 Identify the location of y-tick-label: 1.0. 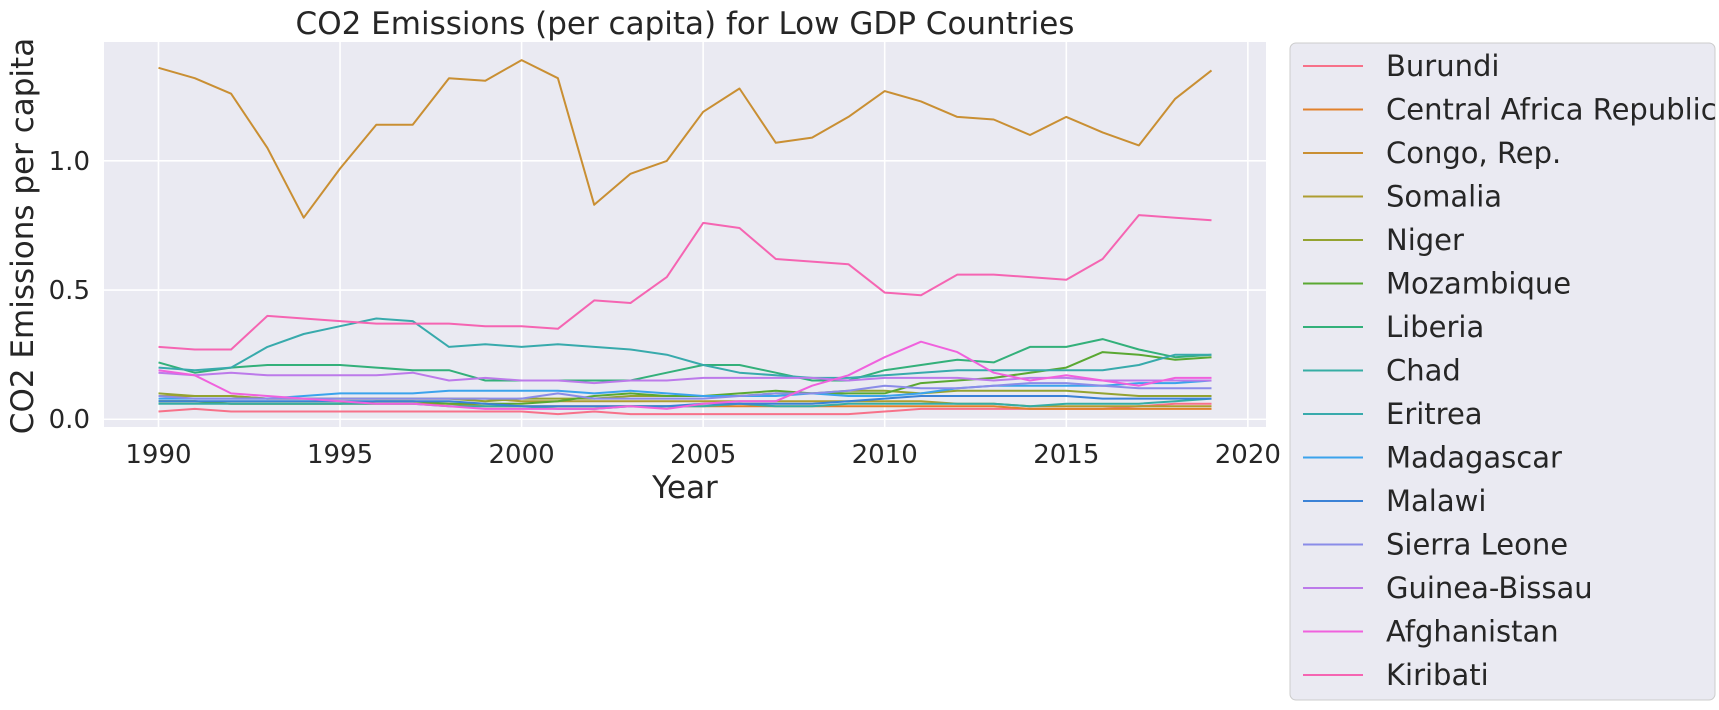
(69, 162).